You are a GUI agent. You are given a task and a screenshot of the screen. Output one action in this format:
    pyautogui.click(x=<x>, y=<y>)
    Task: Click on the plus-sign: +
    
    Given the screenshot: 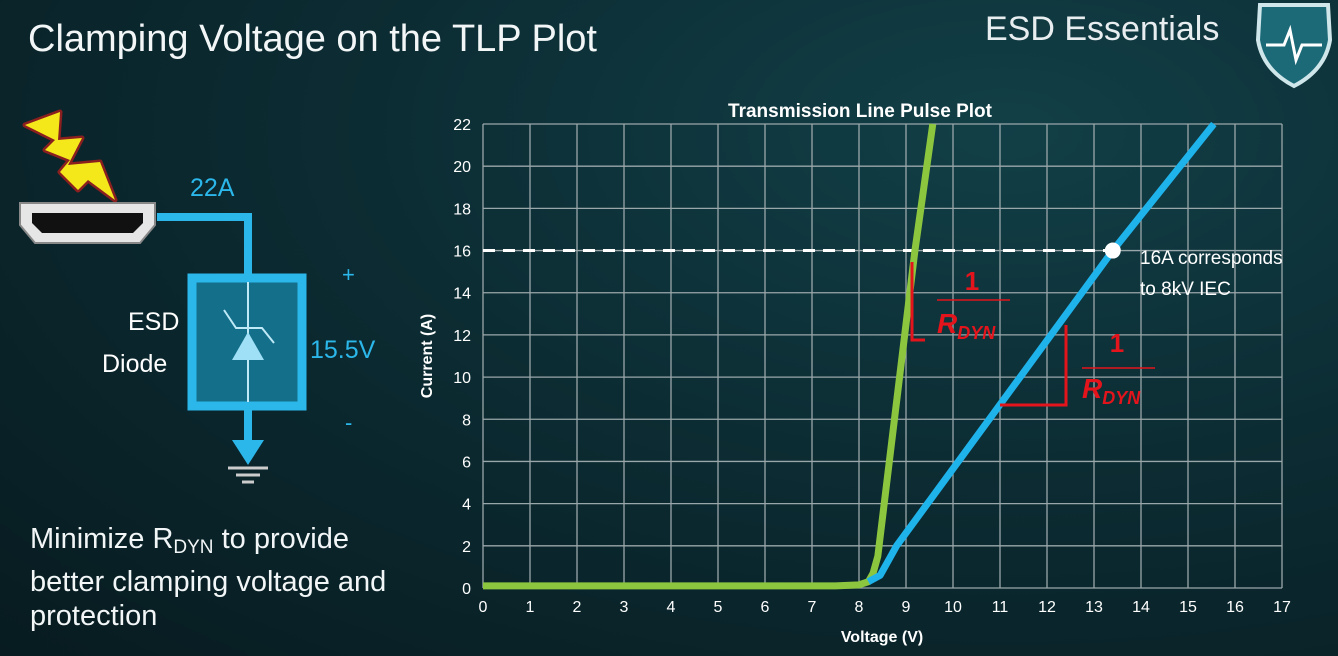 What is the action you would take?
    pyautogui.click(x=348, y=274)
    